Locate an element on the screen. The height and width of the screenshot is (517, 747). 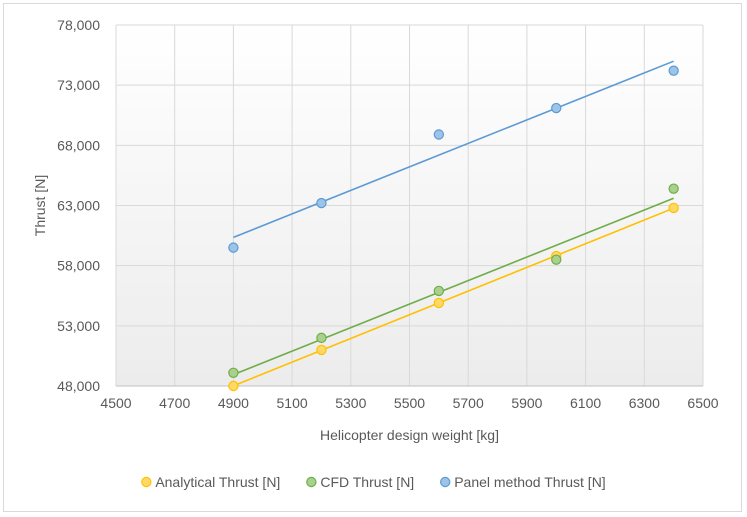
x-tick-label: 6300 is located at coordinates (644, 403).